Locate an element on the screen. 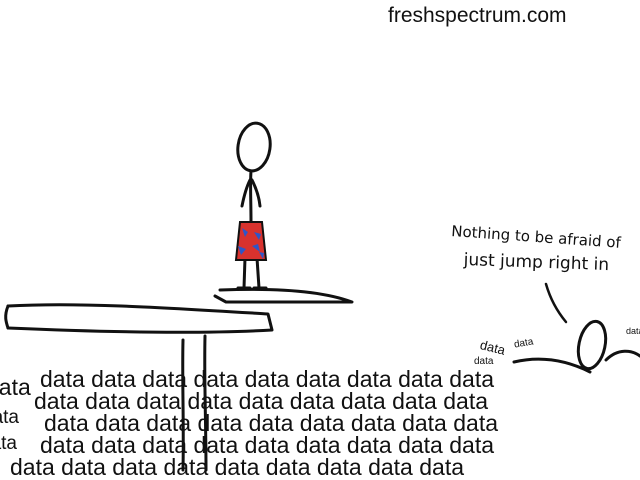 The image size is (640, 480). speech-pointer is located at coordinates (556, 303).